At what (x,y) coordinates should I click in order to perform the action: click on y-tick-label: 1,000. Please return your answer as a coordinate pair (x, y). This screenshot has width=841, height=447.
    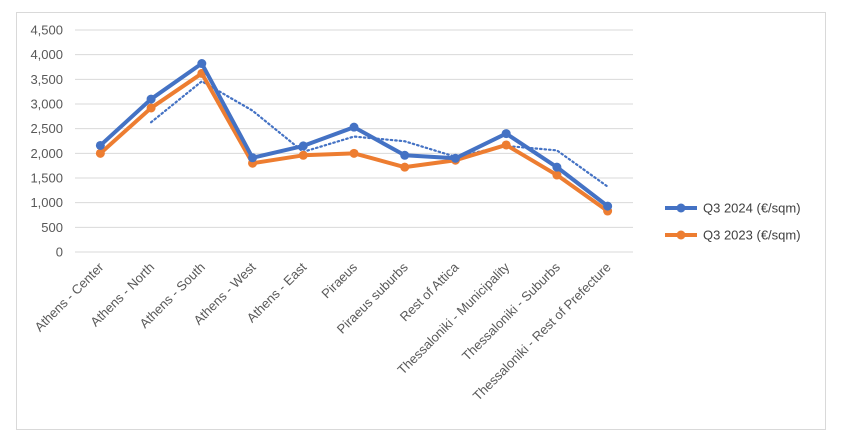
    Looking at the image, I should click on (46, 202).